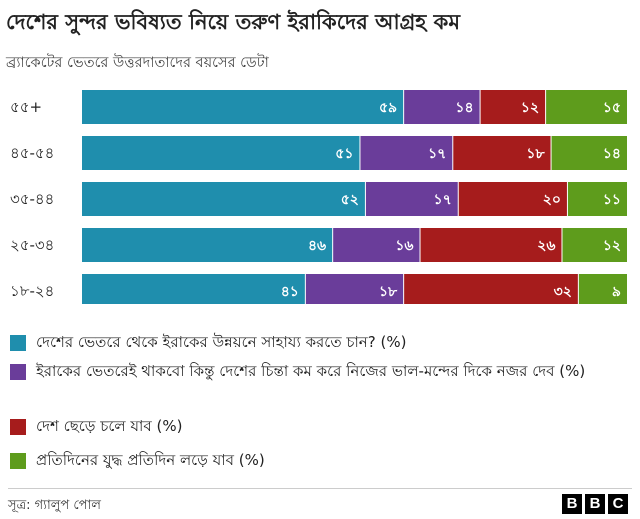 Image resolution: width=640 pixels, height=519 pixels. I want to click on bar-value-label: ১৫, so click(612, 108).